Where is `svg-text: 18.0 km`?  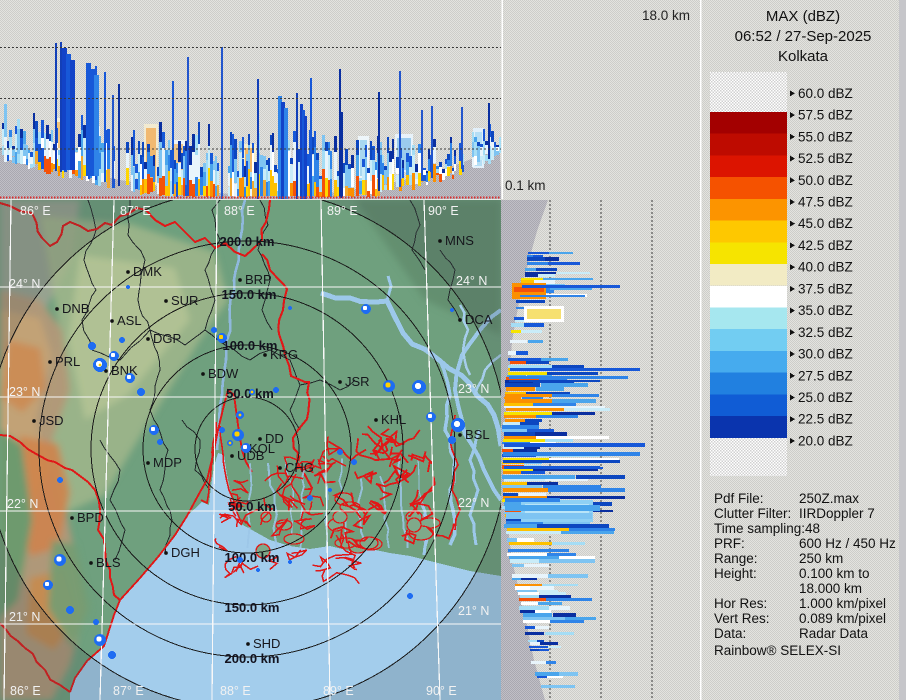 svg-text: 18.0 km is located at coordinates (666, 15).